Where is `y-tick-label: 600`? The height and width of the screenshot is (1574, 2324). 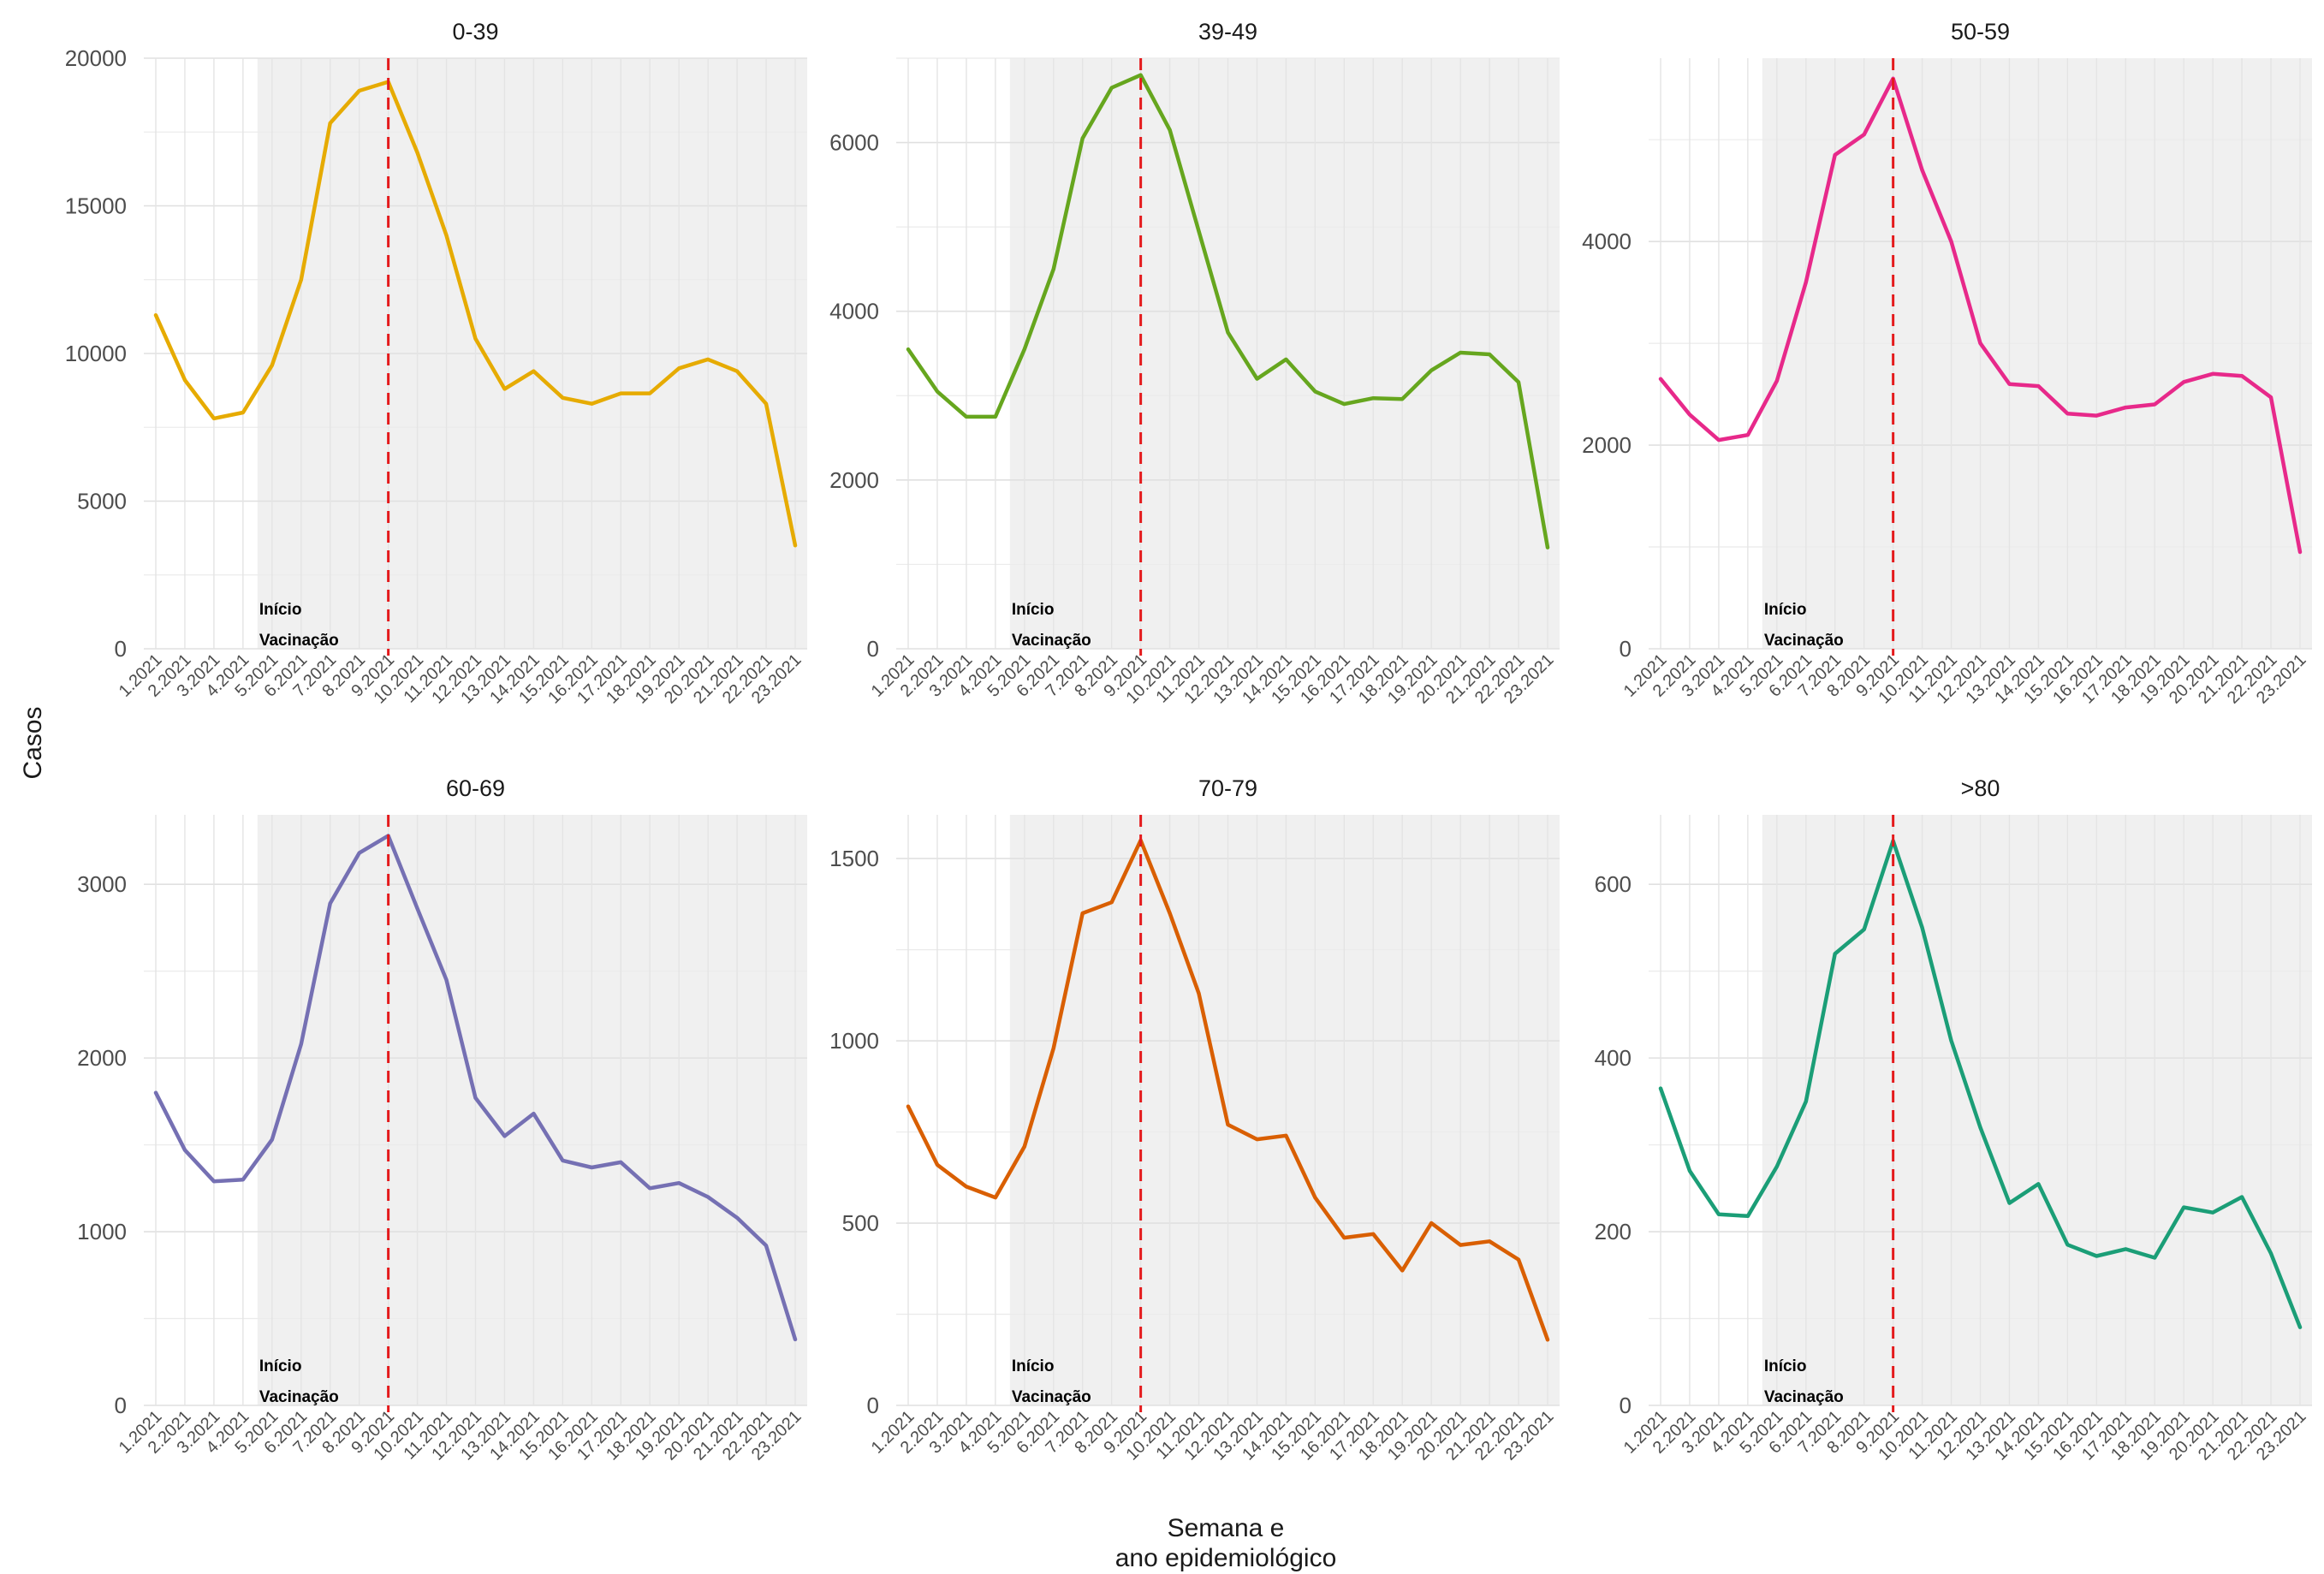
y-tick-label: 600 is located at coordinates (1613, 884).